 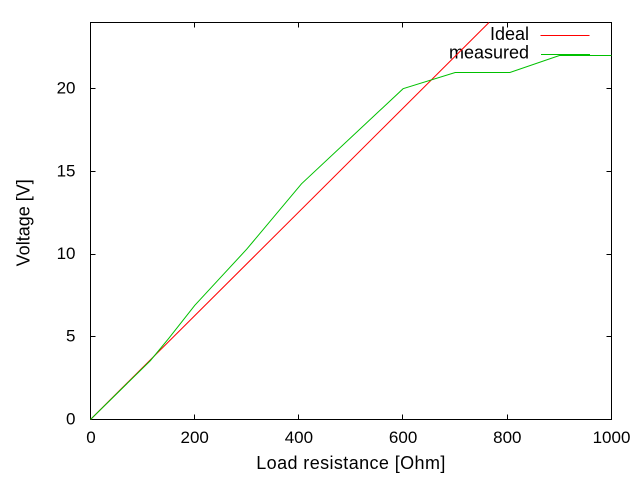 What do you see at coordinates (66, 87) in the screenshot?
I see `svg-text: 20` at bounding box center [66, 87].